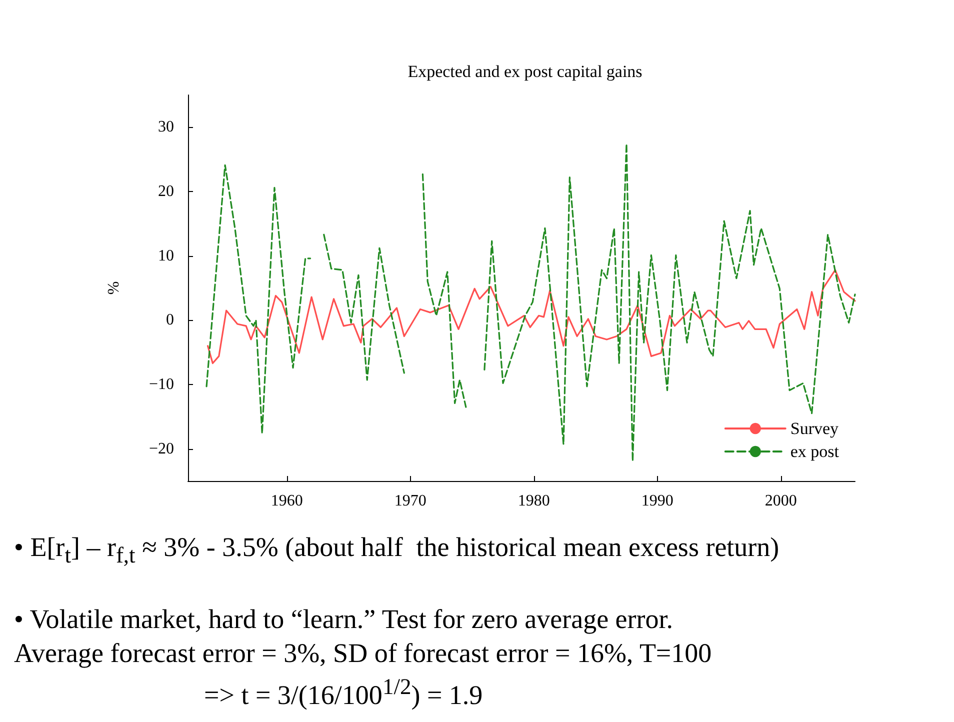 The height and width of the screenshot is (722, 954). What do you see at coordinates (534, 501) in the screenshot?
I see `x-tick-label: 1980` at bounding box center [534, 501].